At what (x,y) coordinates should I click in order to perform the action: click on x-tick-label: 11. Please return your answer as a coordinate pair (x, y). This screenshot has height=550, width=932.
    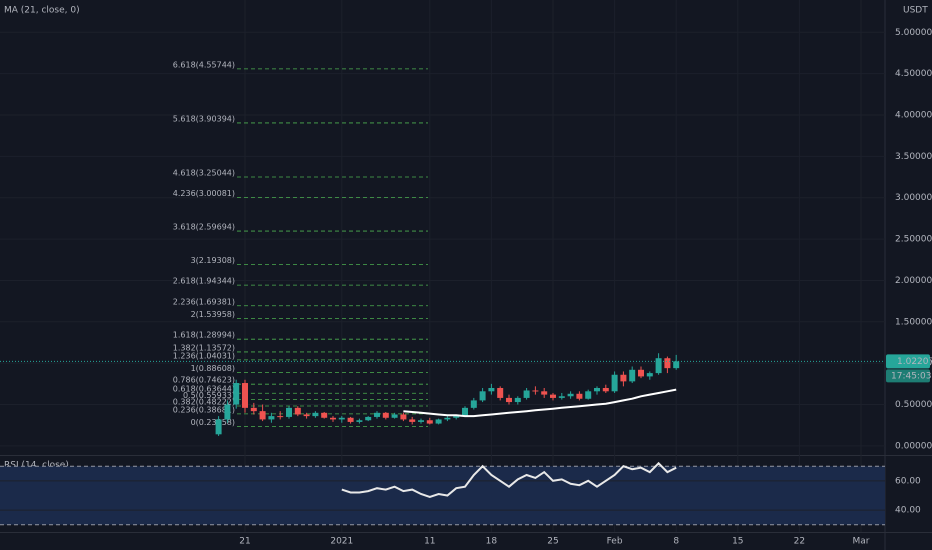
    Looking at the image, I should click on (429, 542).